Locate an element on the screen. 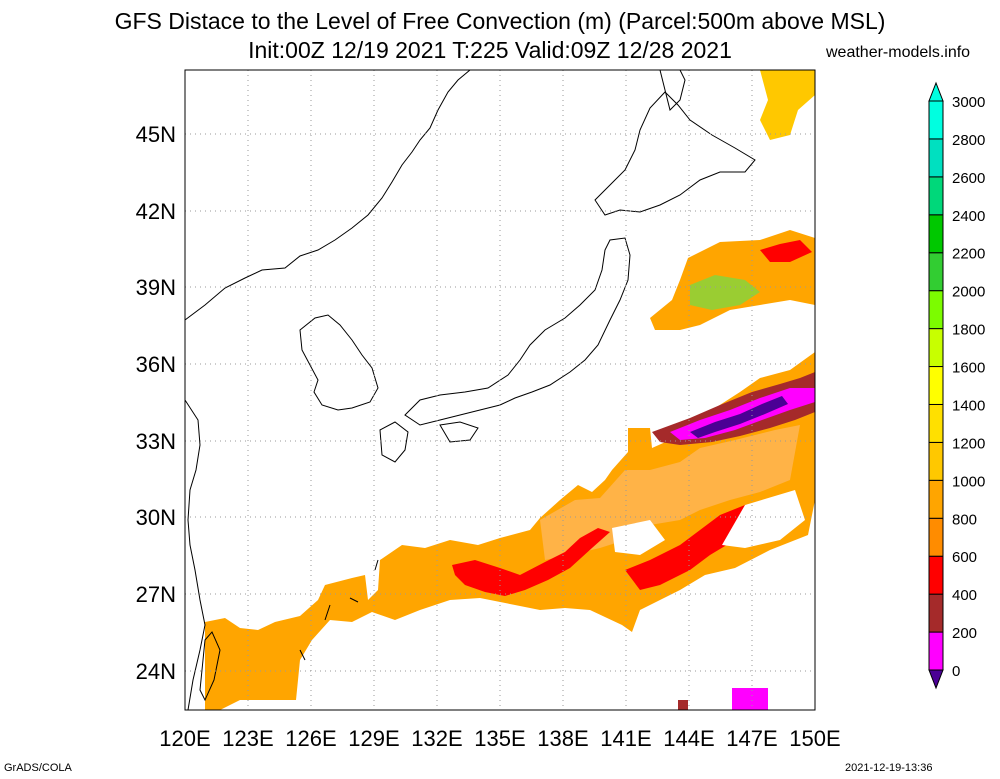 The image size is (1000, 779). footer-right: 2021-12-19-13:36 is located at coordinates (889, 768).